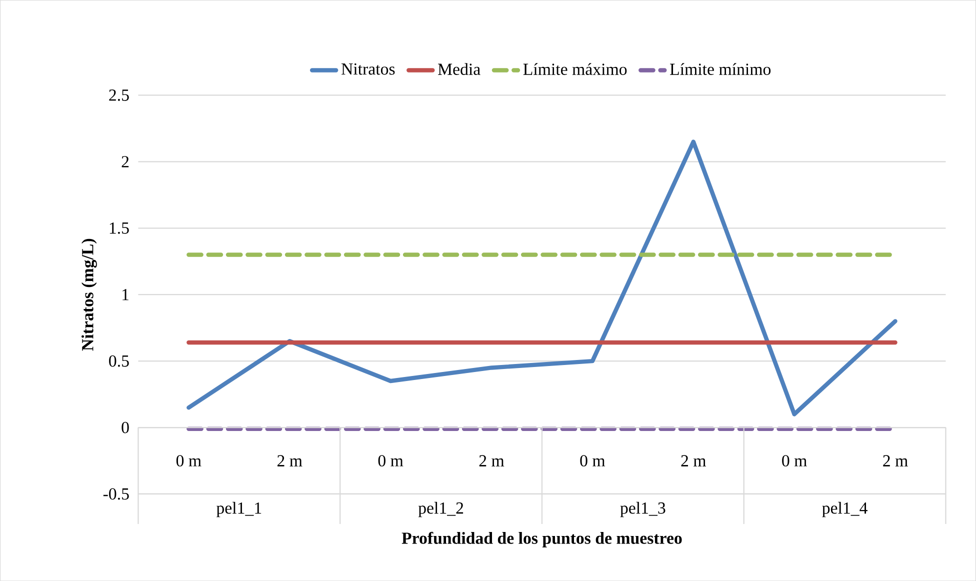 This screenshot has width=976, height=581. What do you see at coordinates (125, 294) in the screenshot?
I see `y-tick-label: 1` at bounding box center [125, 294].